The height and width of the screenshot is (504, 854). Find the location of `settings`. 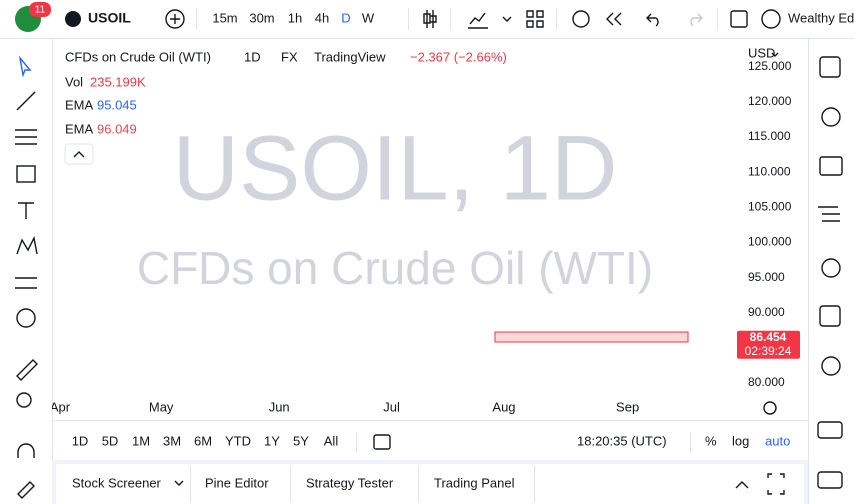

settings is located at coordinates (770, 408).